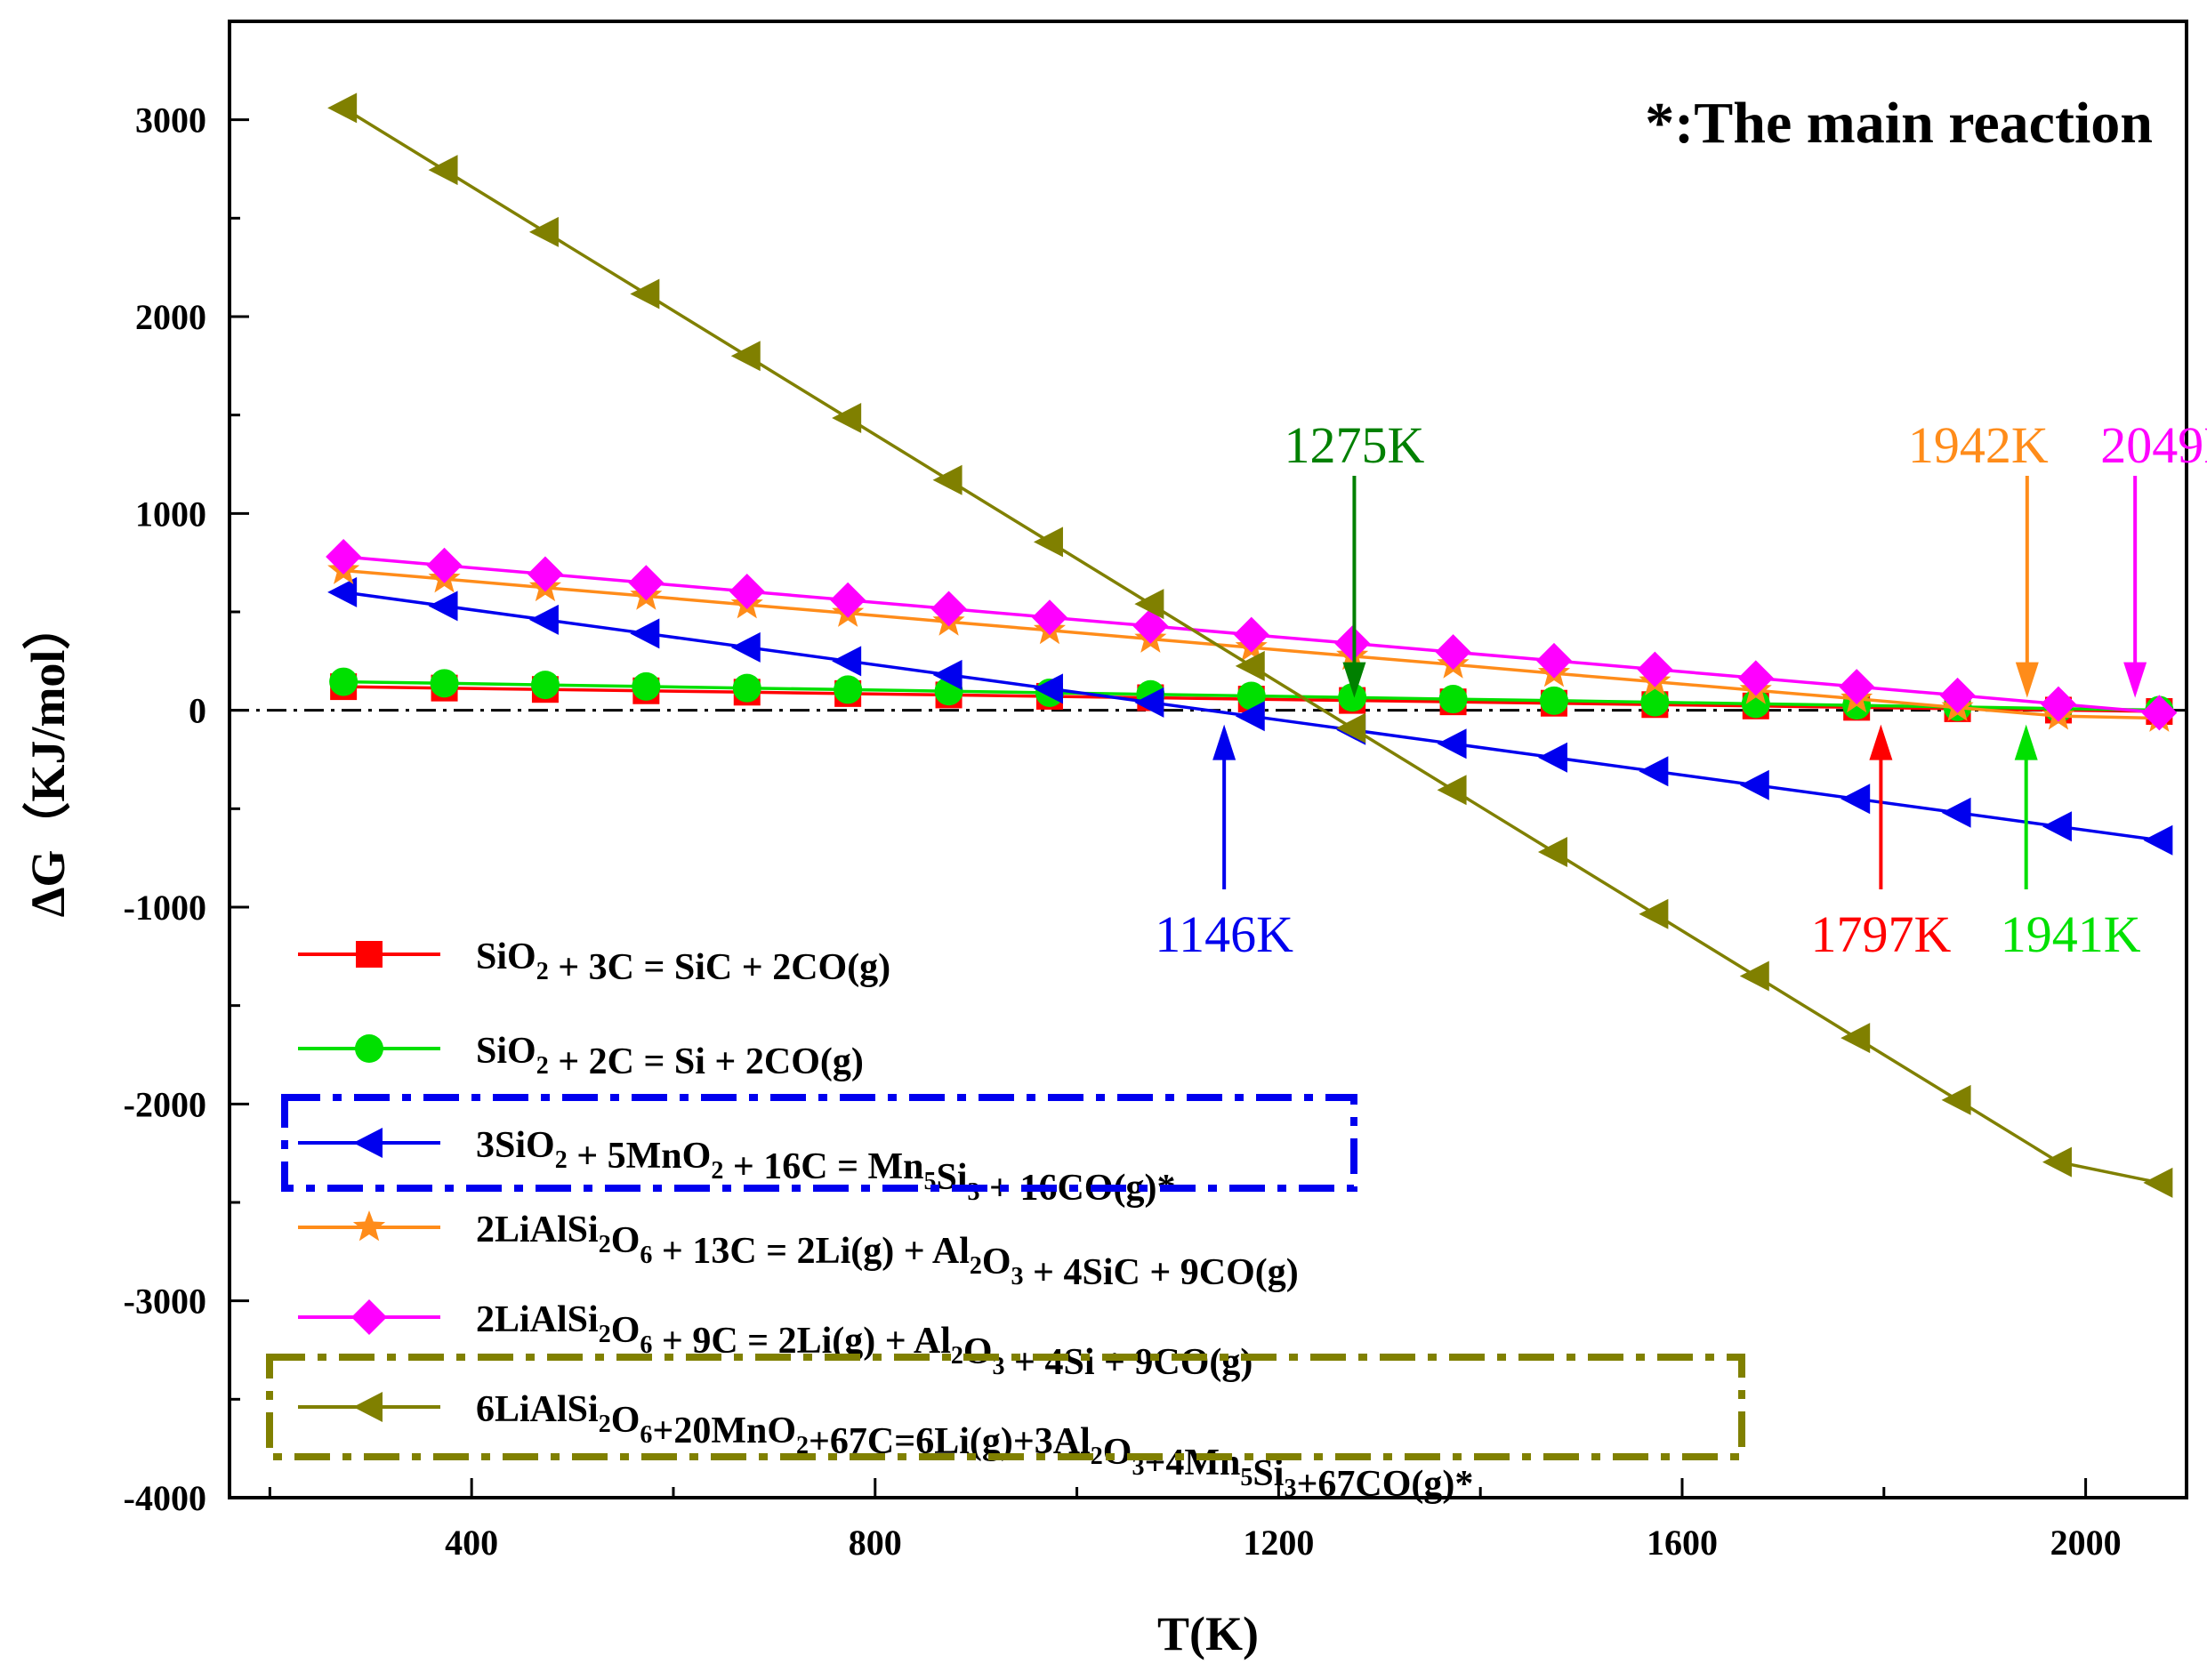 Image resolution: width=2207 pixels, height=1680 pixels. What do you see at coordinates (810, 1251) in the screenshot?
I see `legend-text-part: + 13C = 2Li(g) + Al` at bounding box center [810, 1251].